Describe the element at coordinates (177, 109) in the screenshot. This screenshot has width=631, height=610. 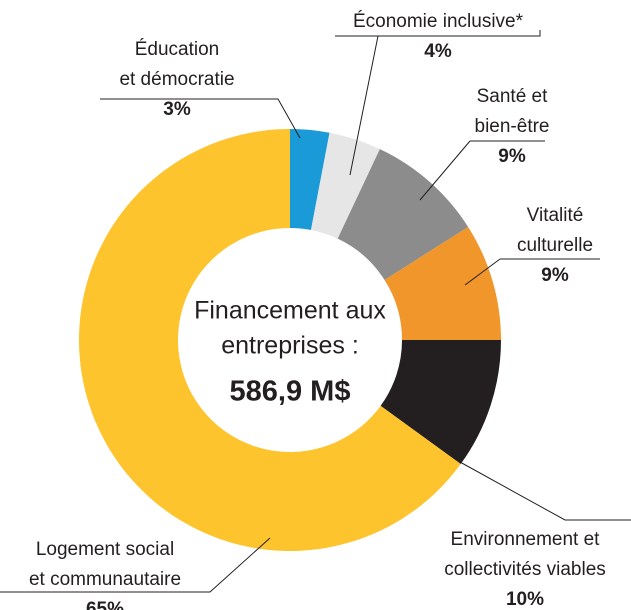
I see `value-label: 3%` at that location.